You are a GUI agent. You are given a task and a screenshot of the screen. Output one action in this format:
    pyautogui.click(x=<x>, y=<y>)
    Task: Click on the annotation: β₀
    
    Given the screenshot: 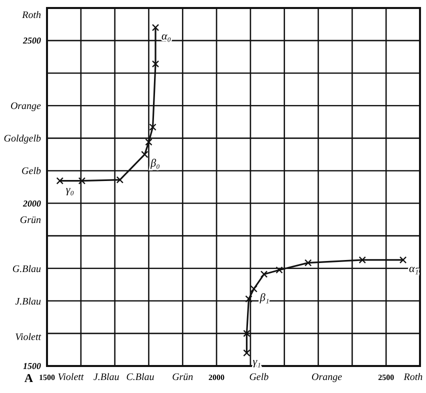 What is the action you would take?
    pyautogui.click(x=155, y=163)
    